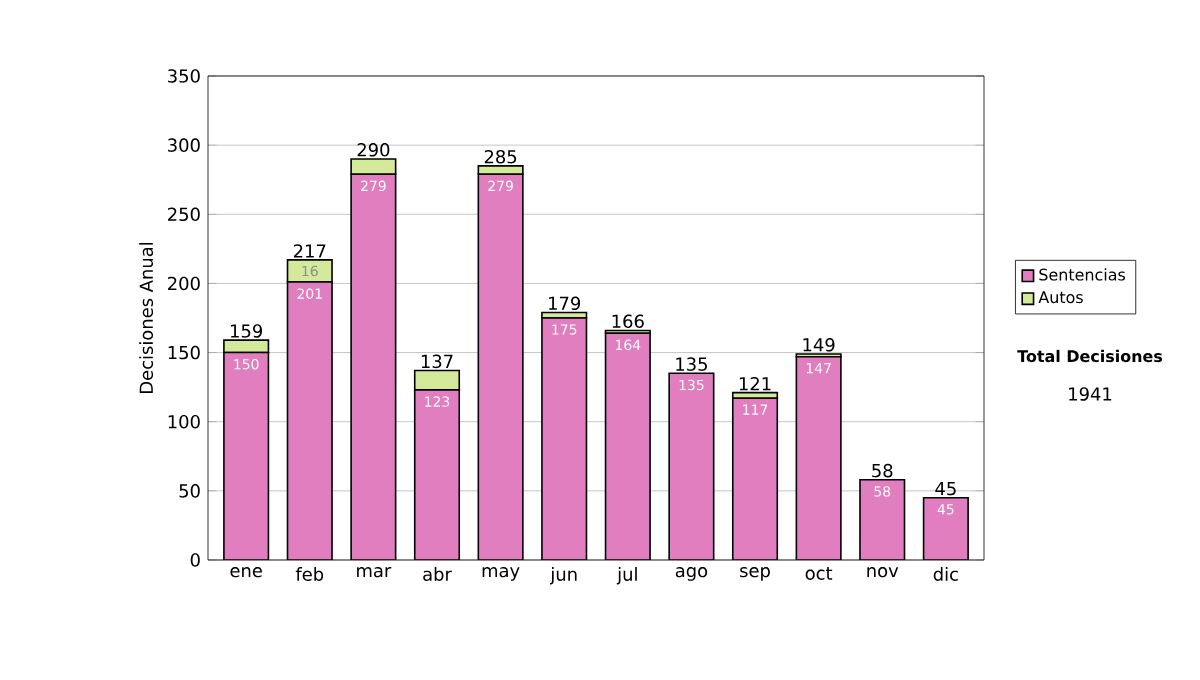 This screenshot has height=680, width=1200. Describe the element at coordinates (184, 421) in the screenshot. I see `y-tick-label: 100` at that location.